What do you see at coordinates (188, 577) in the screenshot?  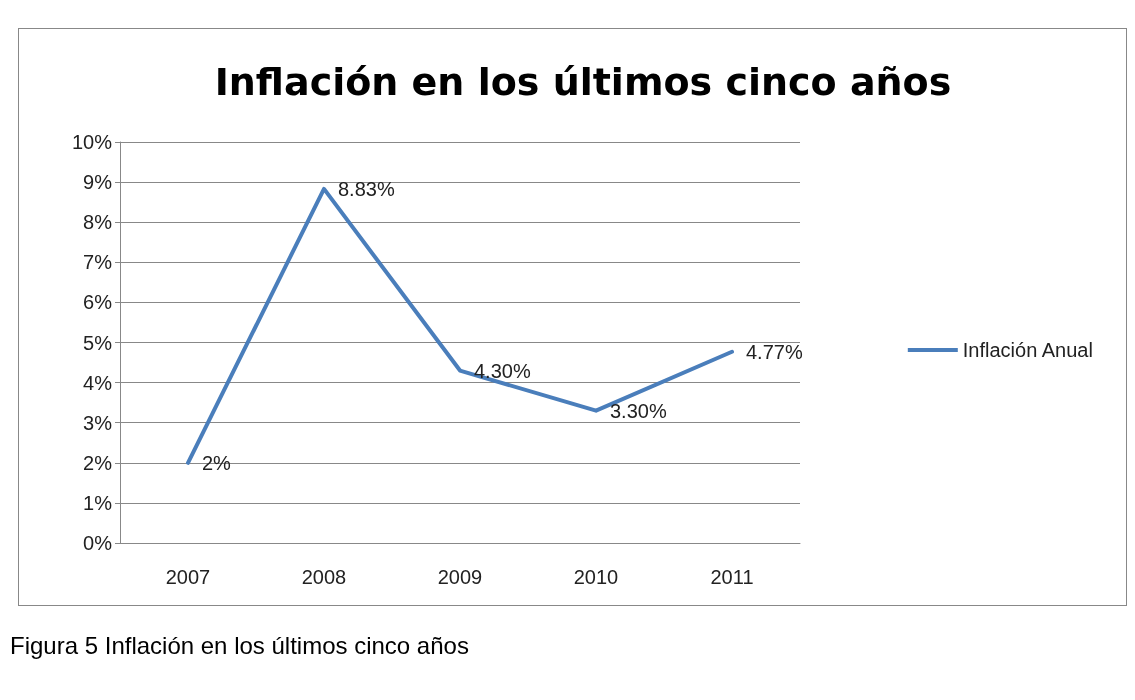 I see `x-tick-label: 2007` at bounding box center [188, 577].